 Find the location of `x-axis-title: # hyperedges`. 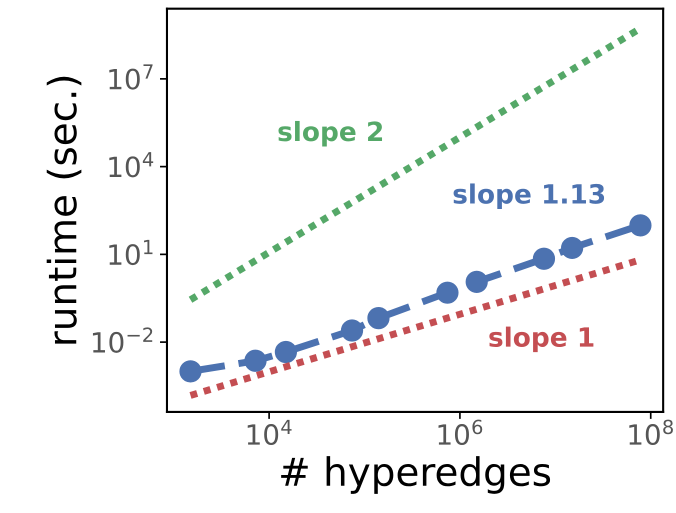

x-axis-title: # hyperedges is located at coordinates (415, 475).